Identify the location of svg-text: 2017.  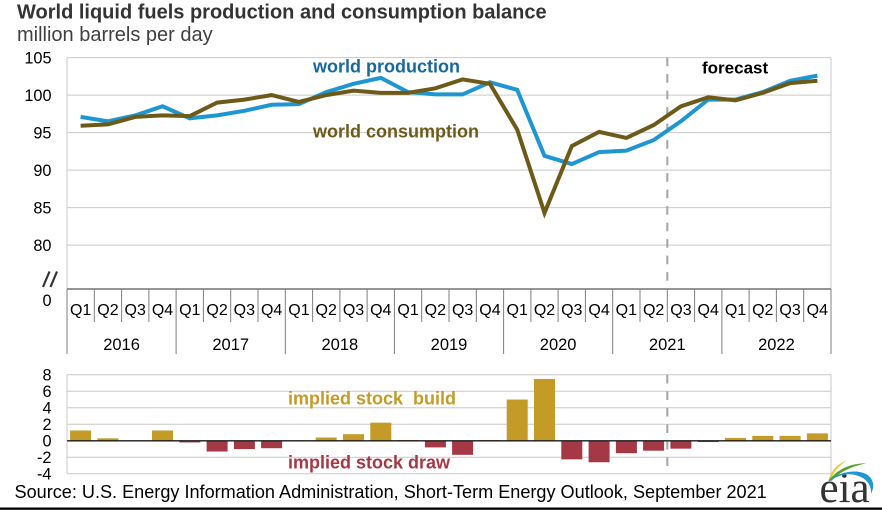
(230, 345).